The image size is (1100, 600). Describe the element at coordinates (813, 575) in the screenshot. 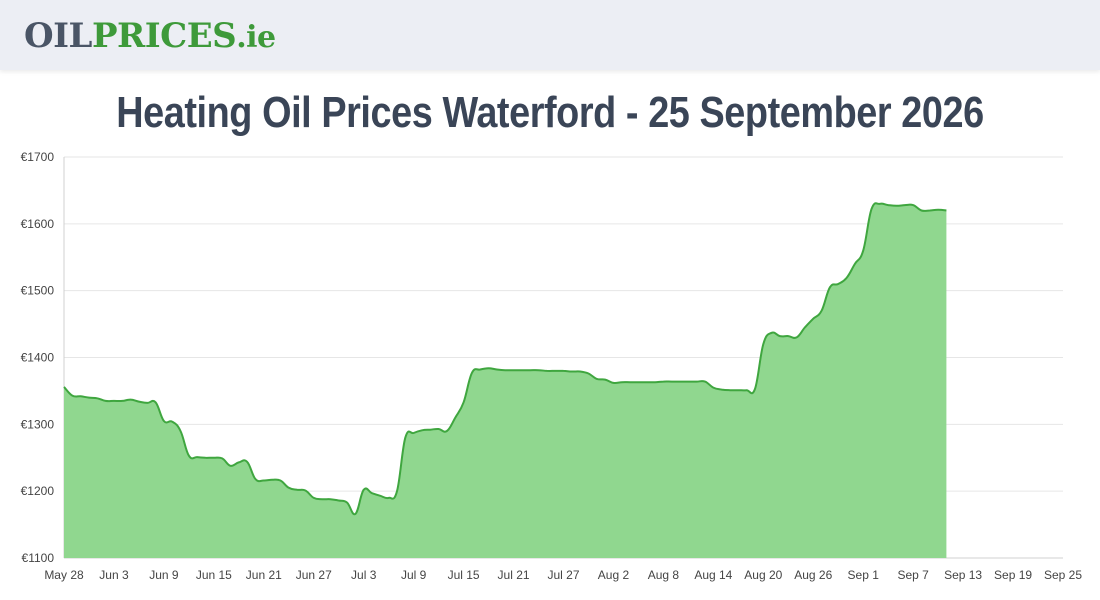

I see `x-tick-label: Aug 26` at that location.